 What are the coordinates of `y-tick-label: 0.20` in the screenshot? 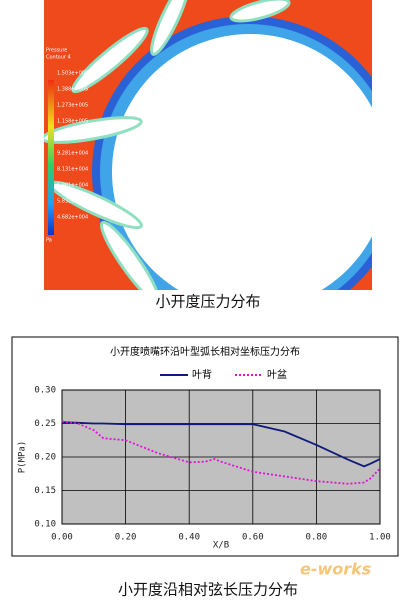 It's located at (45, 458).